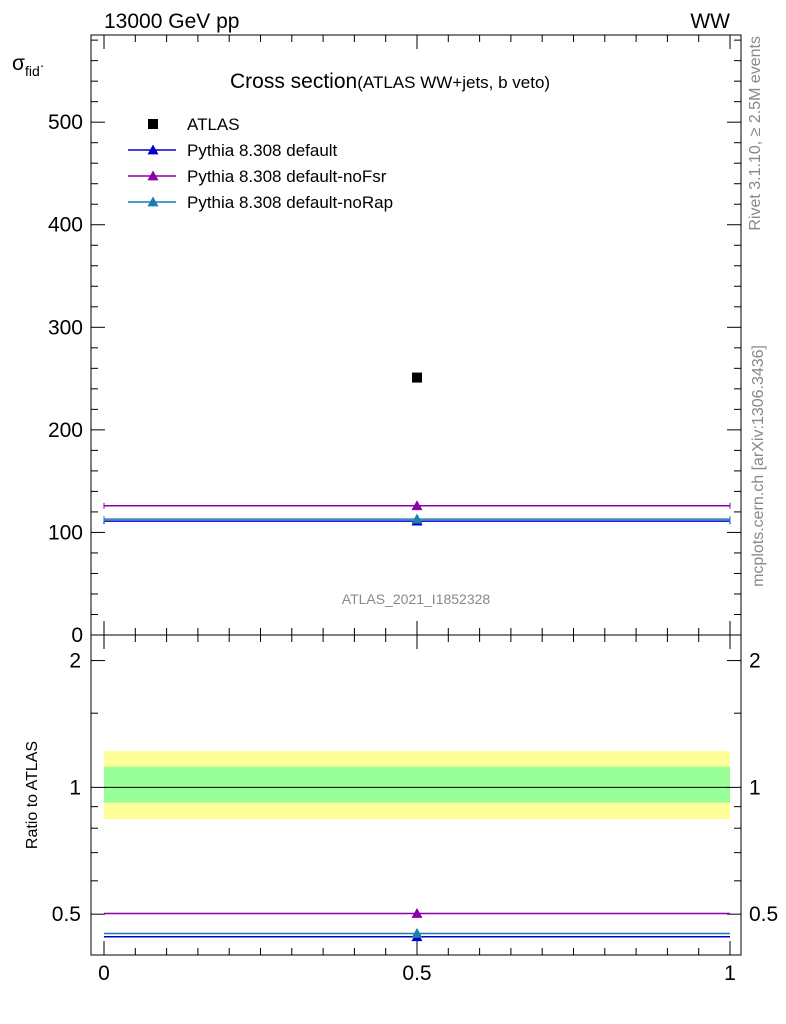 The height and width of the screenshot is (1024, 786). What do you see at coordinates (758, 466) in the screenshot?
I see `mcplots-label: mcplots.cern.ch [arXiv:1306.3436]` at bounding box center [758, 466].